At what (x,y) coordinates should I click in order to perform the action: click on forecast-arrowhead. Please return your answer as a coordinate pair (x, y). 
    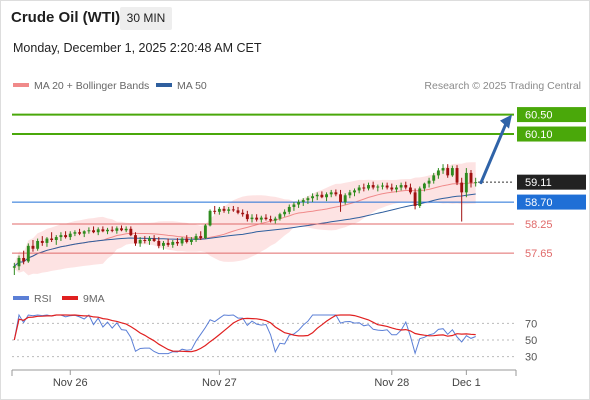
    Looking at the image, I should click on (506, 121).